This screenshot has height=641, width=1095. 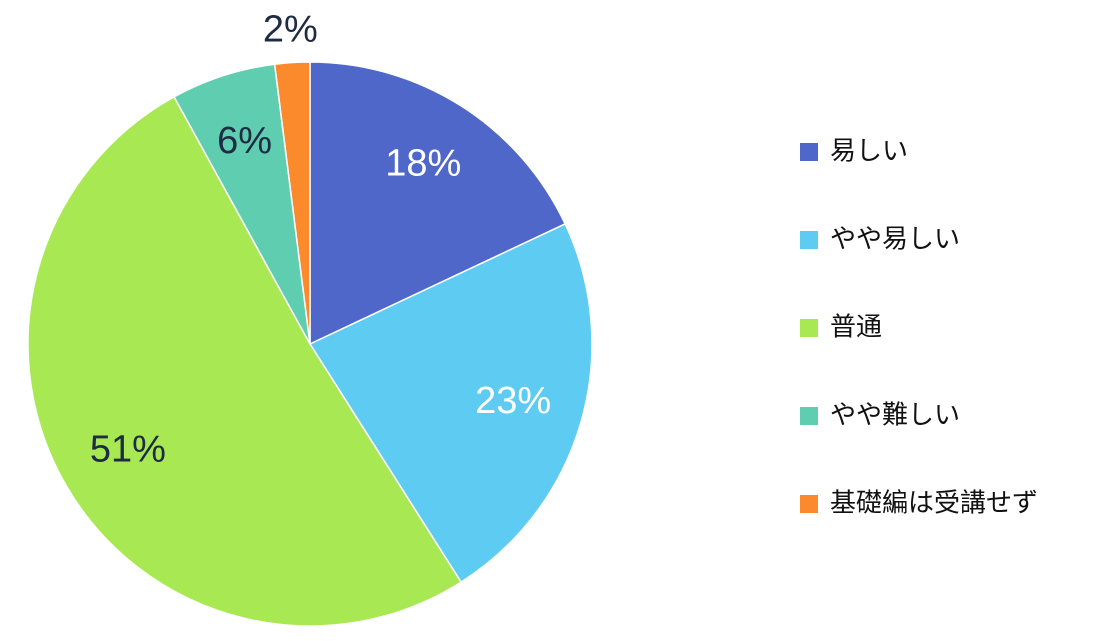 What do you see at coordinates (244, 141) in the screenshot?
I see `data-label: 6%` at bounding box center [244, 141].